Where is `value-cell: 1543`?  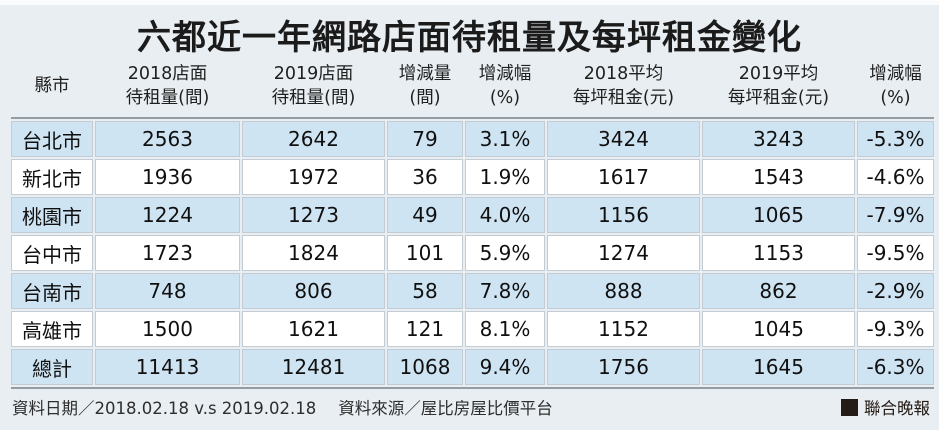 value-cell: 1543 is located at coordinates (778, 177).